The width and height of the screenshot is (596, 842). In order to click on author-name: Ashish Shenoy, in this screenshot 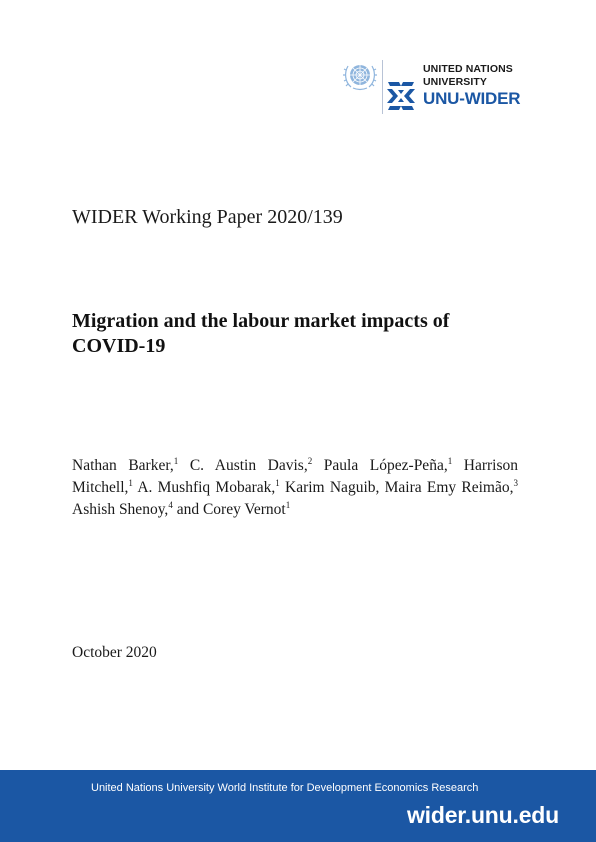, I will do `click(120, 509)`.